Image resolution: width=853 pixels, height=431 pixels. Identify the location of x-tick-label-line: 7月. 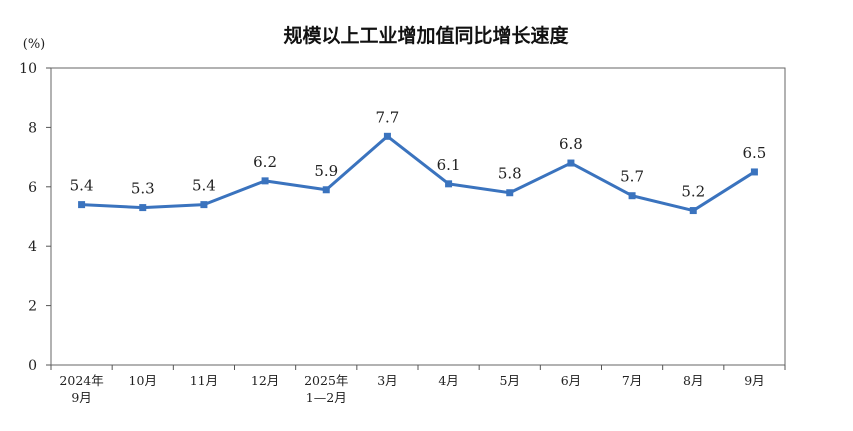
(632, 380).